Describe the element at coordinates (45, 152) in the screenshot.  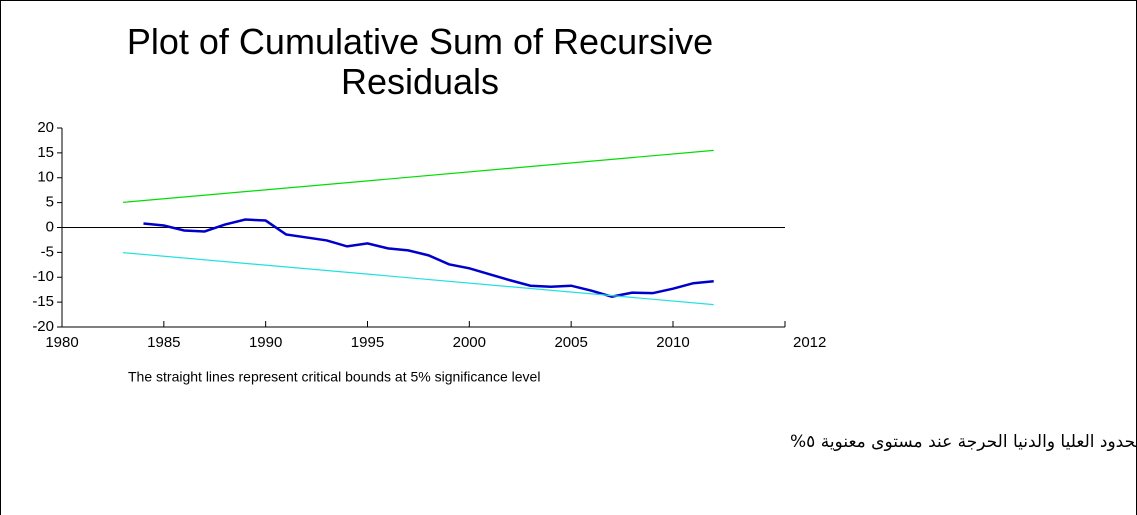
I see `y-tick-label: 15` at that location.